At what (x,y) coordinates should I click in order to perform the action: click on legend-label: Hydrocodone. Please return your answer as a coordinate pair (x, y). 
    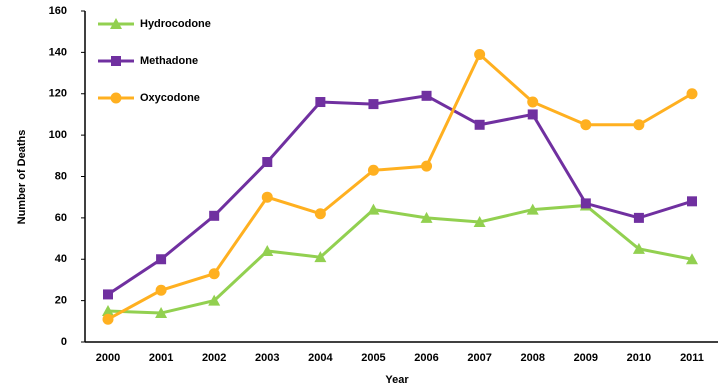
    Looking at the image, I should click on (175, 24).